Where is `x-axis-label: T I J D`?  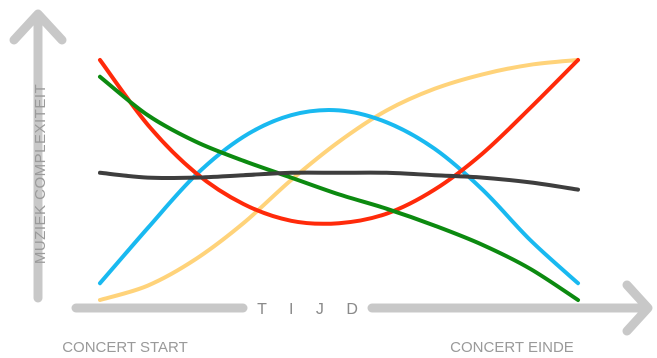 x-axis-label: T I J D is located at coordinates (312, 309).